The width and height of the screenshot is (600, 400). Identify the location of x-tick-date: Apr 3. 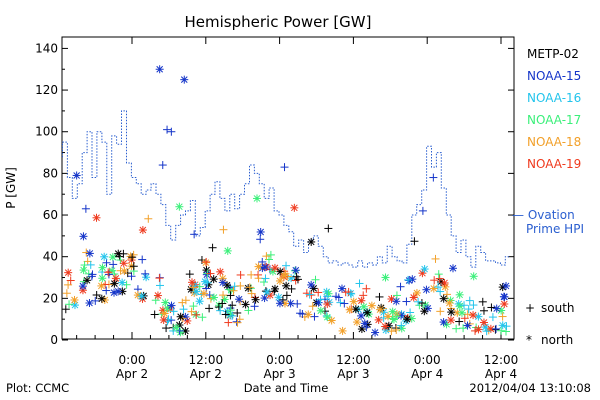
(353, 374).